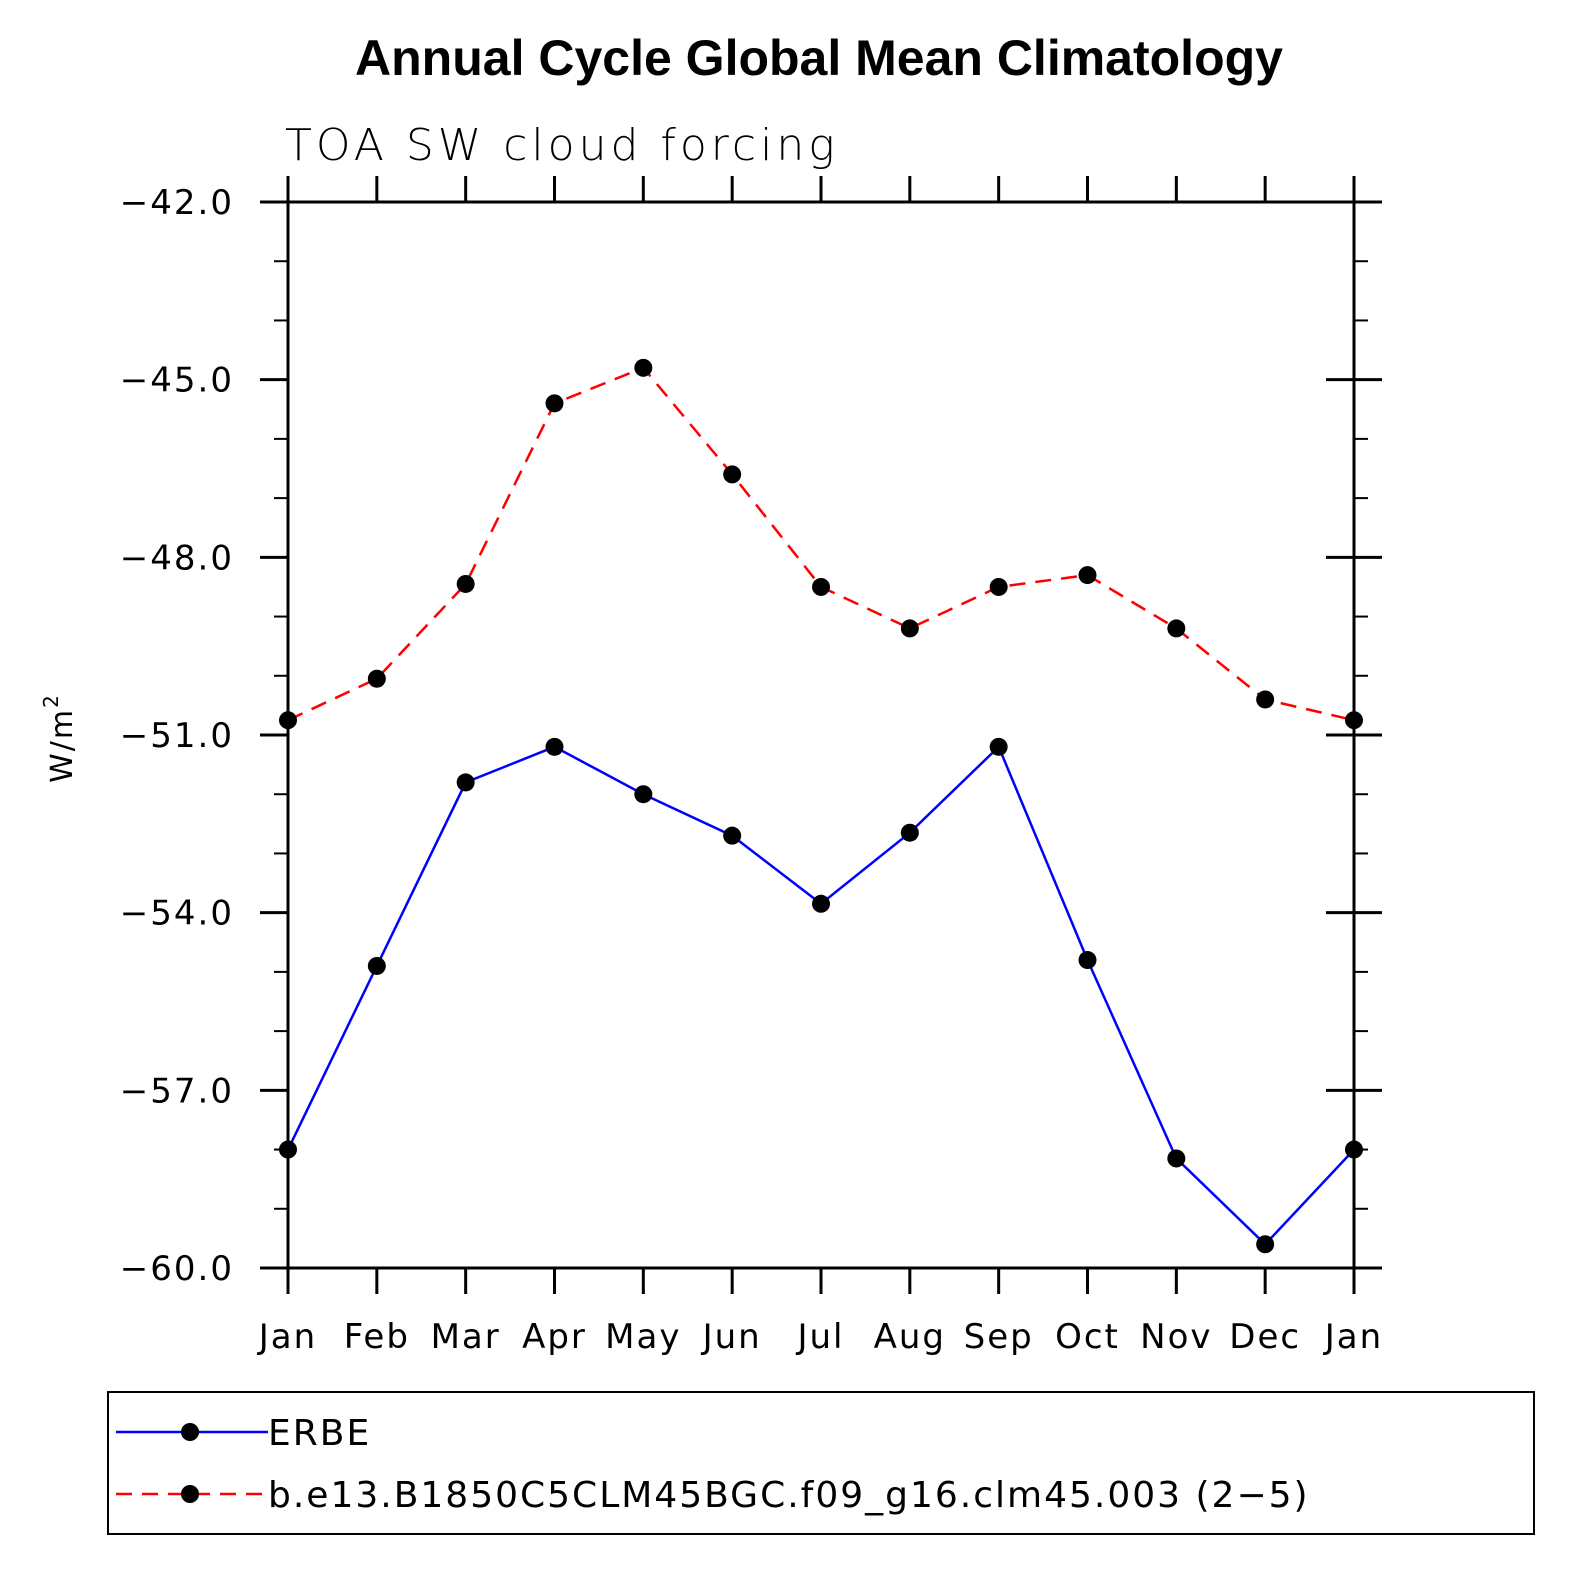  I want to click on y-tick-label: −54.0, so click(177, 914).